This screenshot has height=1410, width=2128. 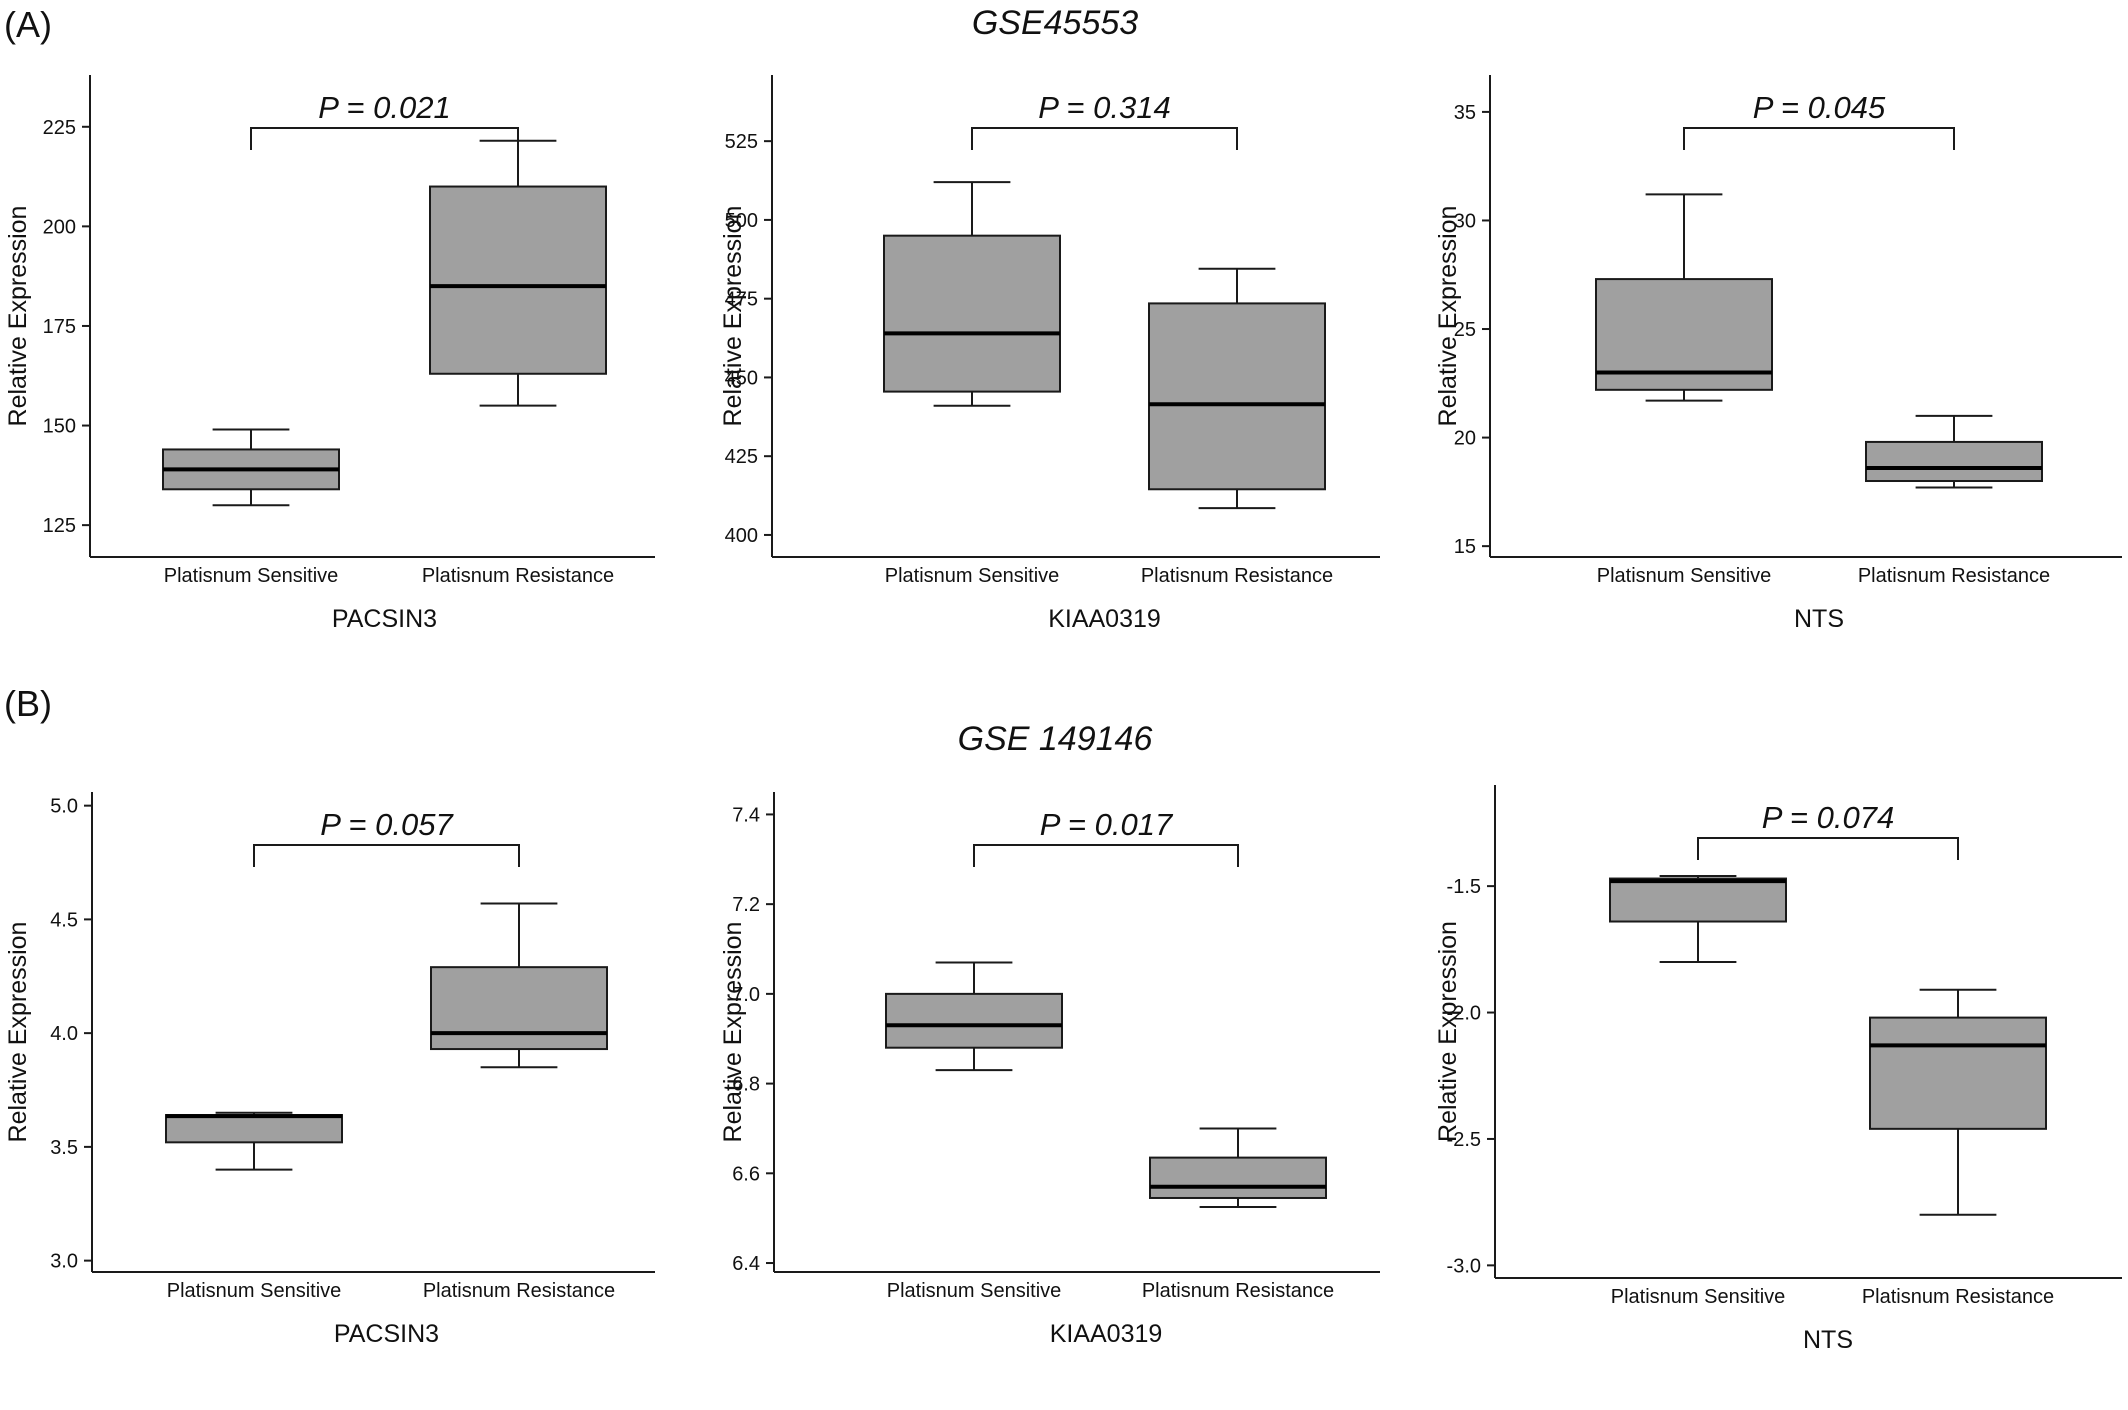 I want to click on y-tick-label: -3.0, so click(x=1464, y=1266).